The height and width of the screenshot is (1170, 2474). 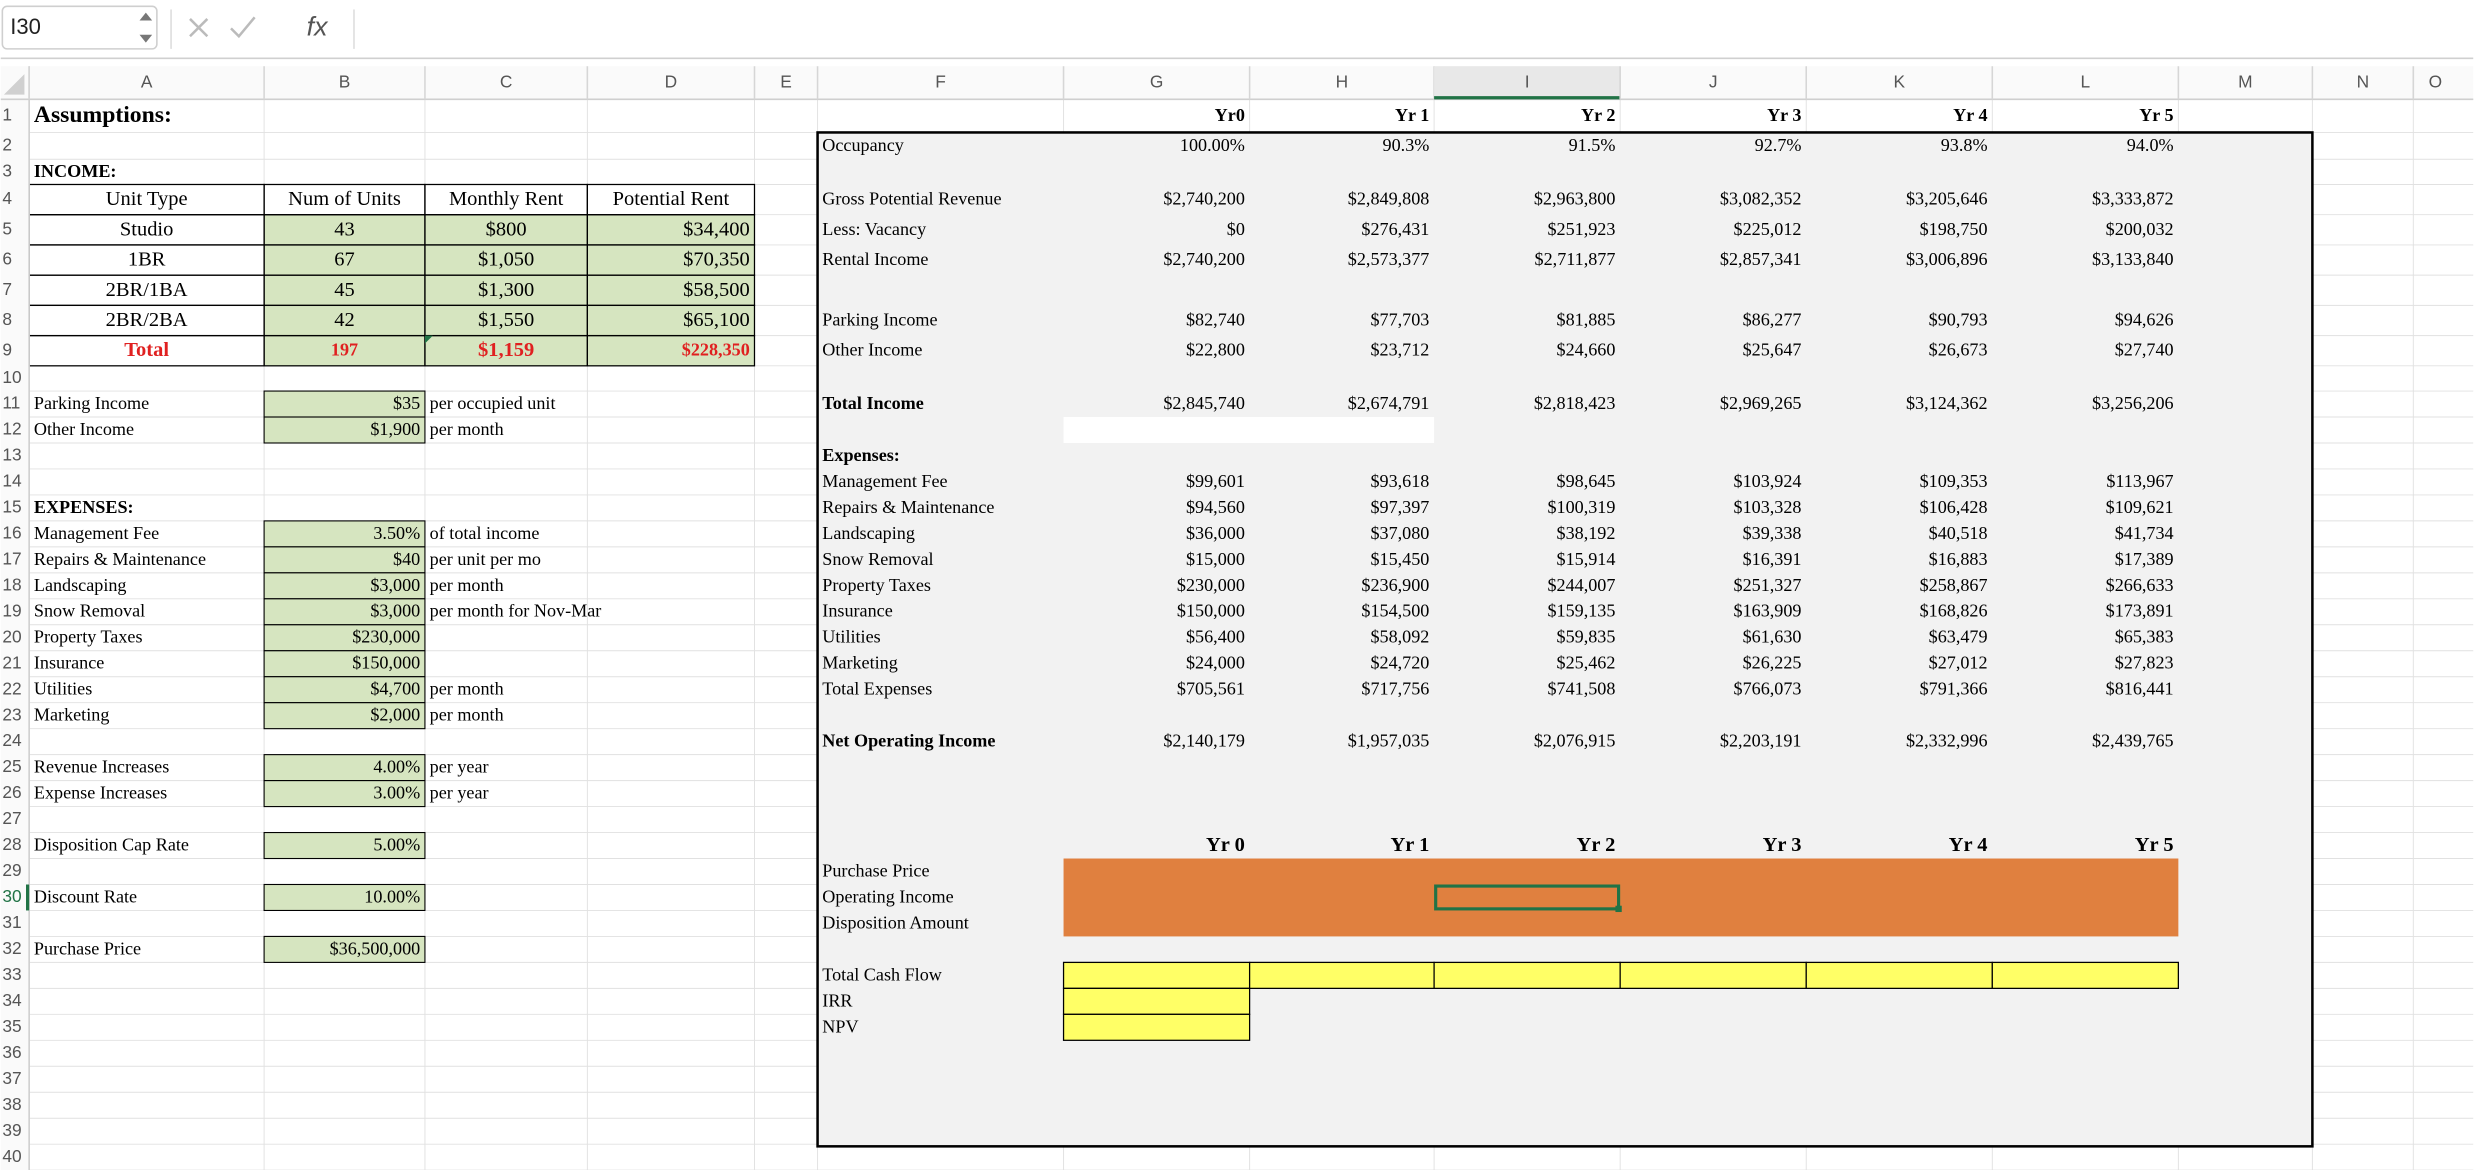 I want to click on row-header: 1, so click(x=7, y=114).